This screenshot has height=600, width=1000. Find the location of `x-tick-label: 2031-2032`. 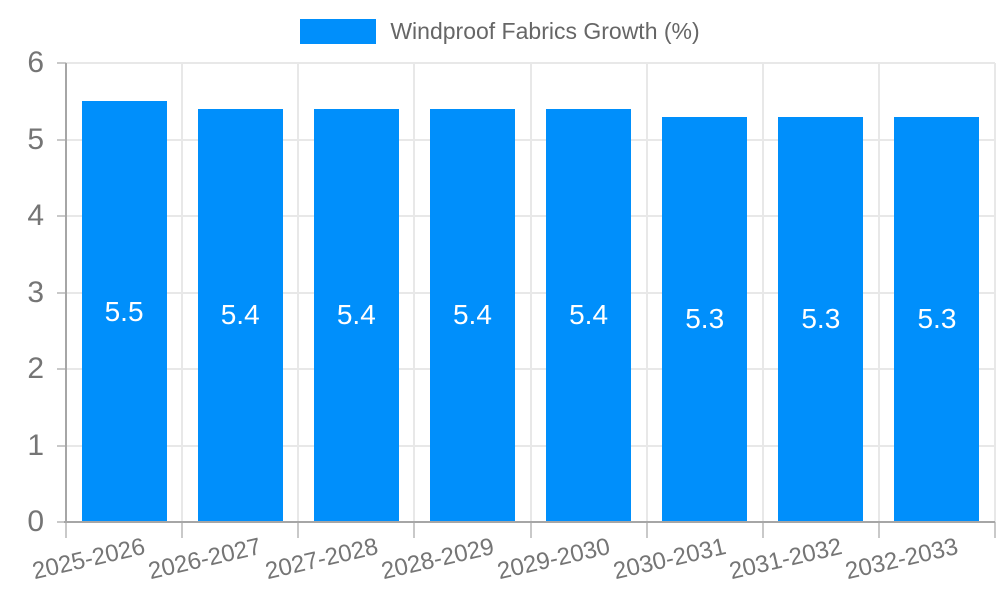

x-tick-label: 2031-2032 is located at coordinates (785, 559).